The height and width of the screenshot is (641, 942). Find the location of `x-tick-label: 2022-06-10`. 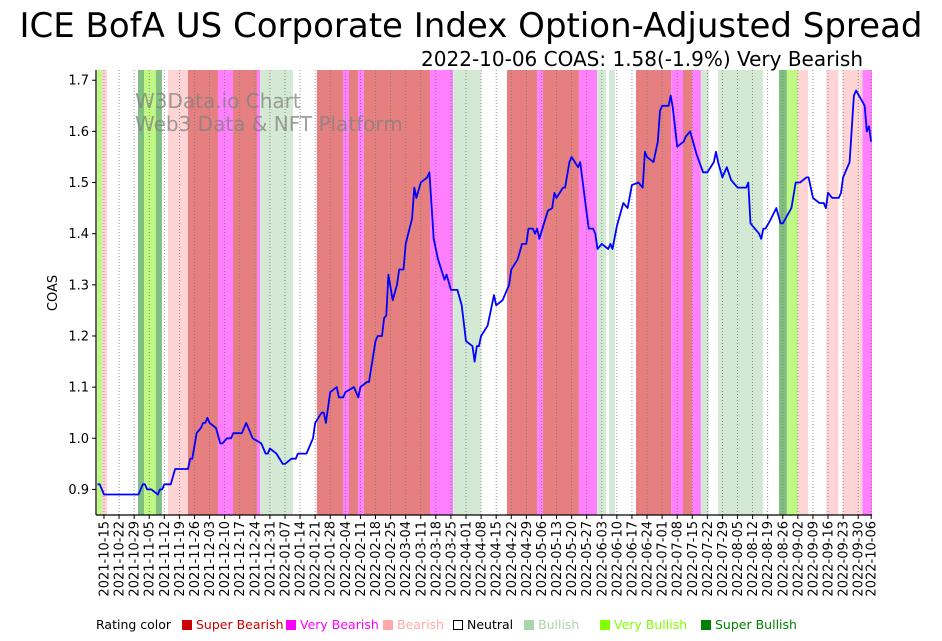

x-tick-label: 2022-06-10 is located at coordinates (617, 559).